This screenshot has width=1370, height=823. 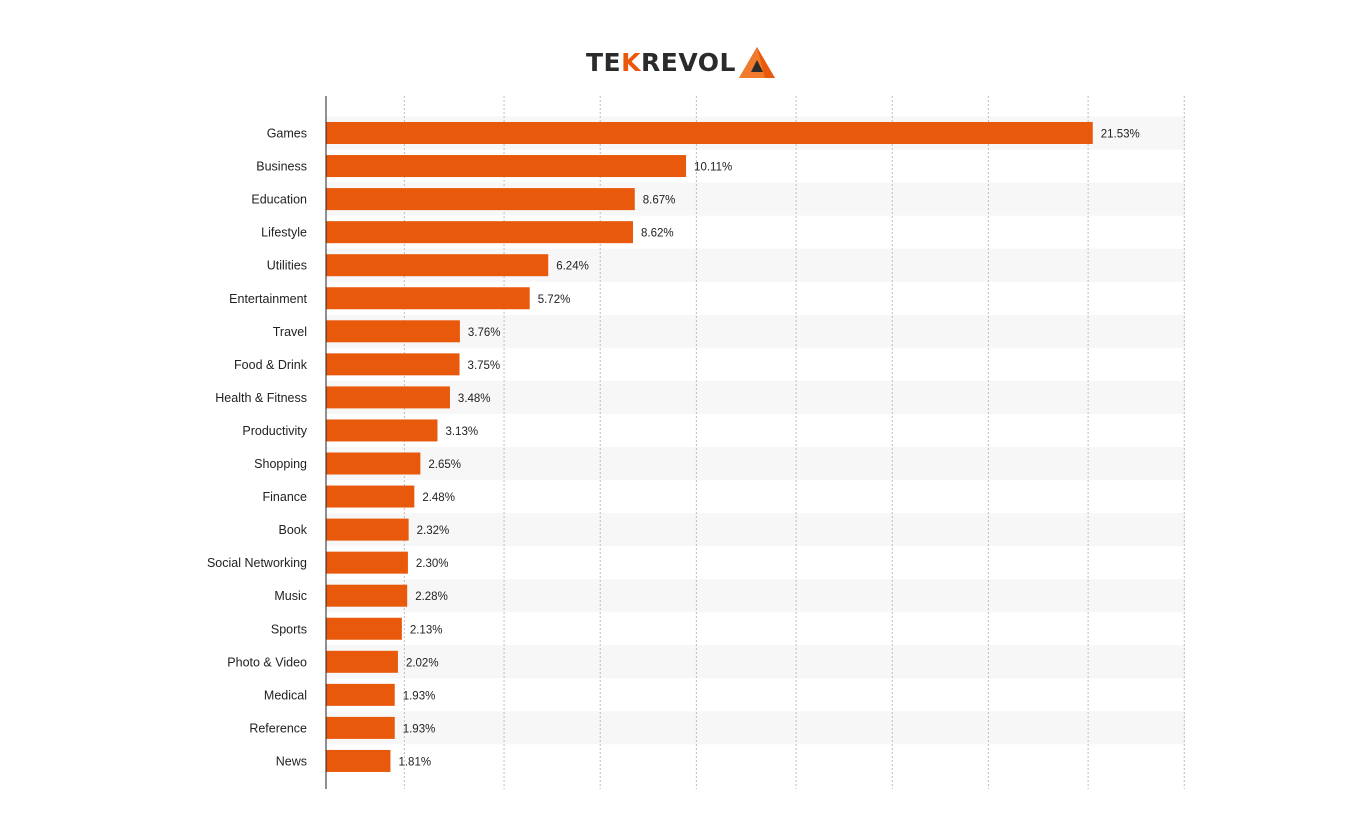 What do you see at coordinates (414, 762) in the screenshot?
I see `value-label: 1.81%` at bounding box center [414, 762].